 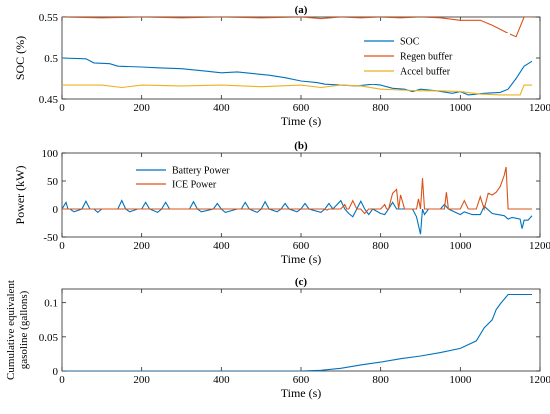 What do you see at coordinates (24, 329) in the screenshot?
I see `y-axis-label: gasoline (gallons)` at bounding box center [24, 329].